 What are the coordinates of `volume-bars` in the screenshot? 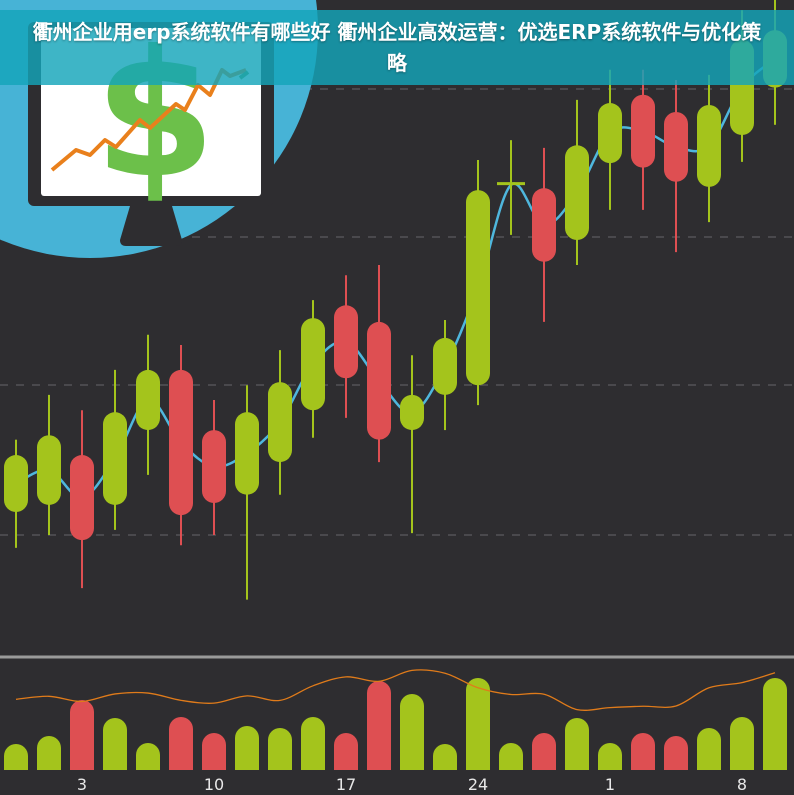 It's located at (395, 724).